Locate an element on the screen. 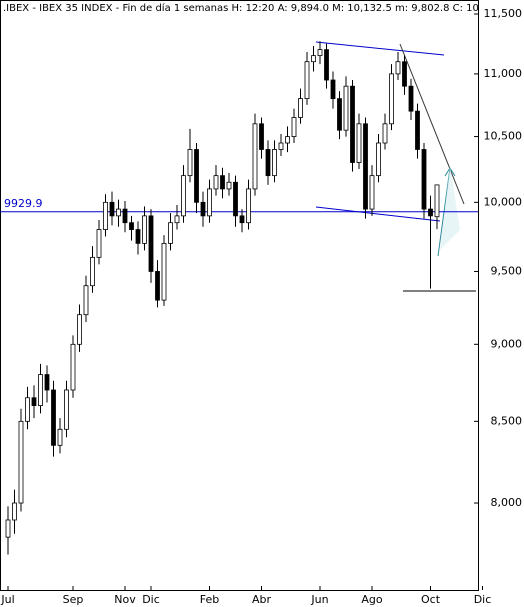 The image size is (524, 607). x-tick-label: Sep is located at coordinates (73, 599).